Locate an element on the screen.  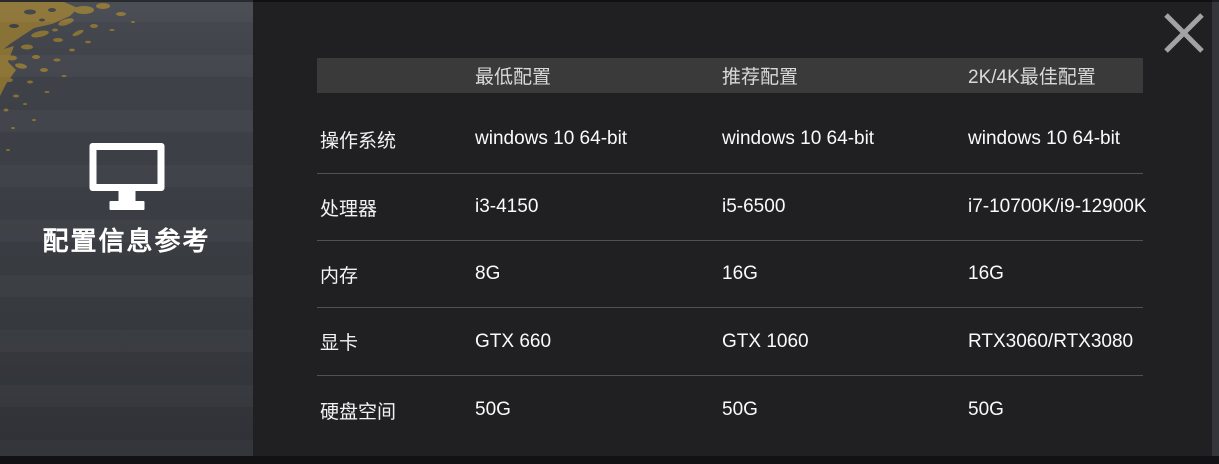
column-header-recommended: 推荐配置 is located at coordinates (760, 77).